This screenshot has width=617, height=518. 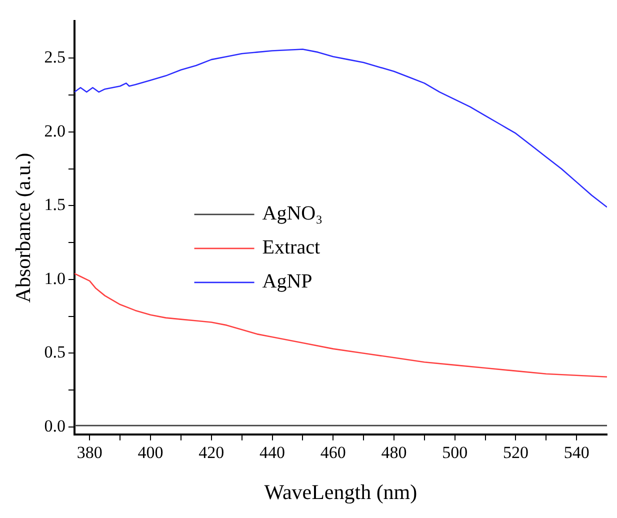 What do you see at coordinates (23, 227) in the screenshot?
I see `y-axis-title: Absorbance (a.u.)` at bounding box center [23, 227].